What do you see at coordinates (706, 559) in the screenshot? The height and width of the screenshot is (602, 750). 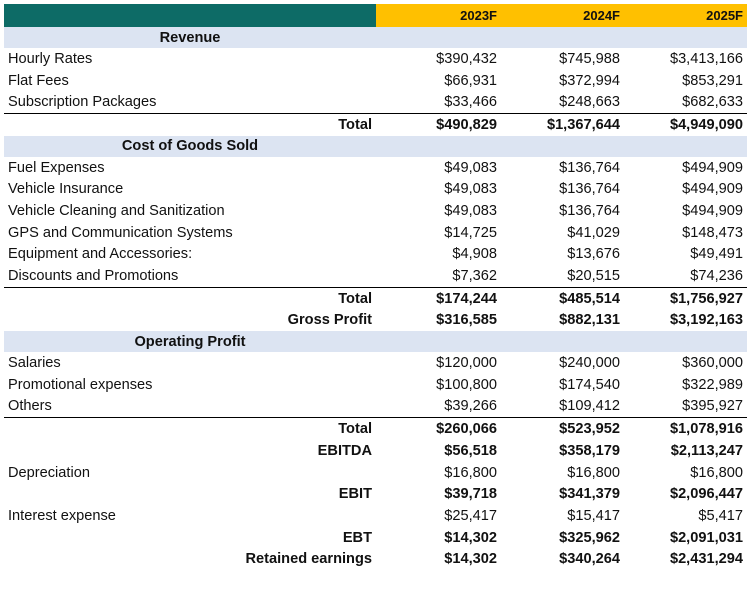 I see `cell-2025: $2,431,294` at bounding box center [706, 559].